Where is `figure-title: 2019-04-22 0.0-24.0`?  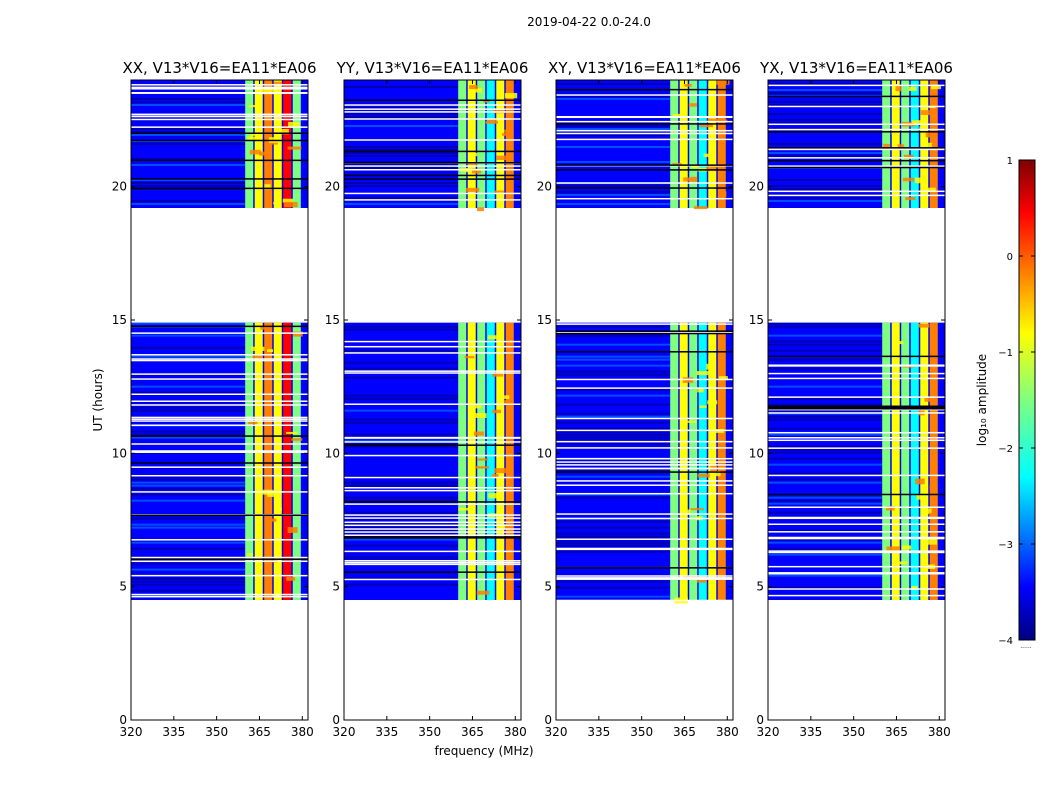
figure-title: 2019-04-22 0.0-24.0 is located at coordinates (589, 22).